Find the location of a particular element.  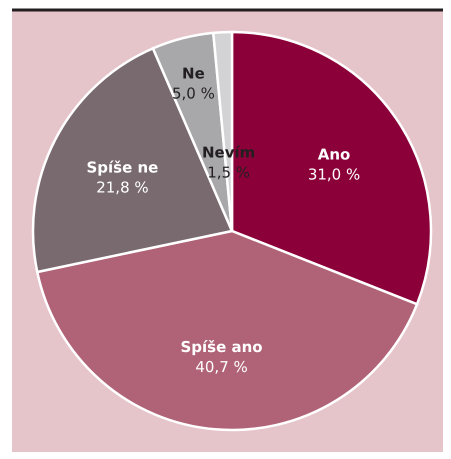

slice-label: Spíše ne is located at coordinates (122, 167).